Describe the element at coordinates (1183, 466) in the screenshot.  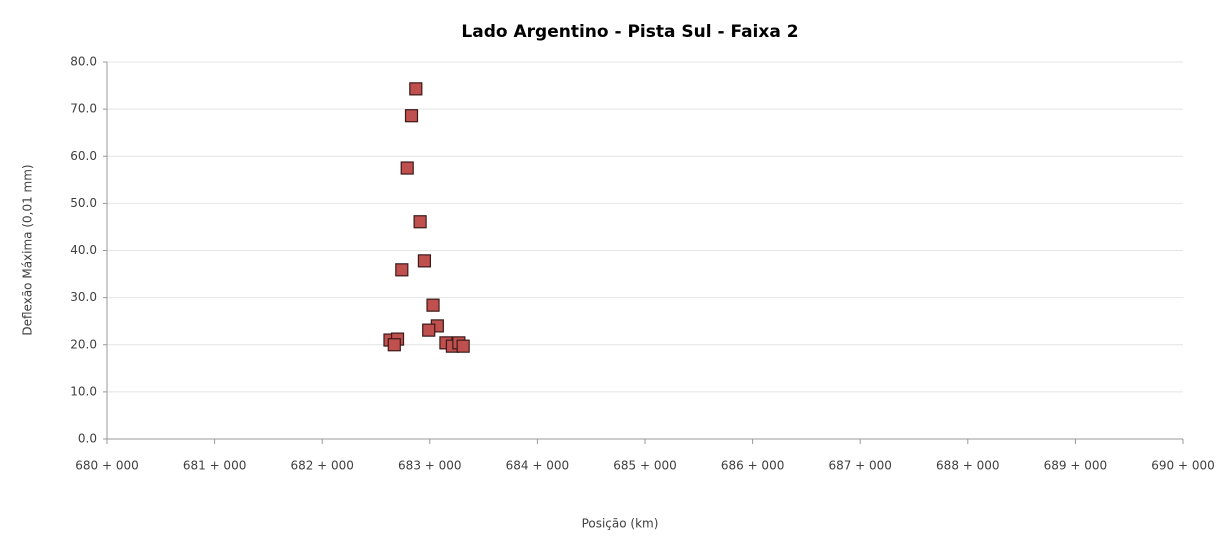
I see `x-tick-label: 690 + 000` at that location.